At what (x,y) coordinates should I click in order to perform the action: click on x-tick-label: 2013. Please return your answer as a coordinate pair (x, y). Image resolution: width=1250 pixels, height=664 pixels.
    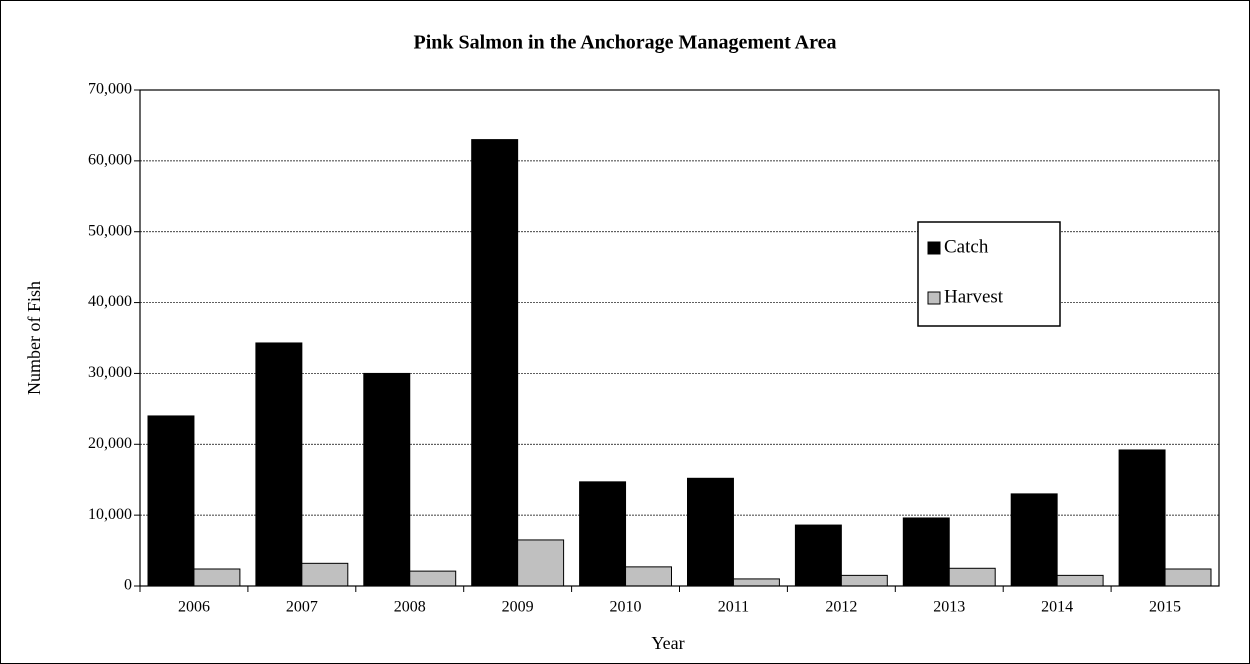
    Looking at the image, I should click on (949, 607).